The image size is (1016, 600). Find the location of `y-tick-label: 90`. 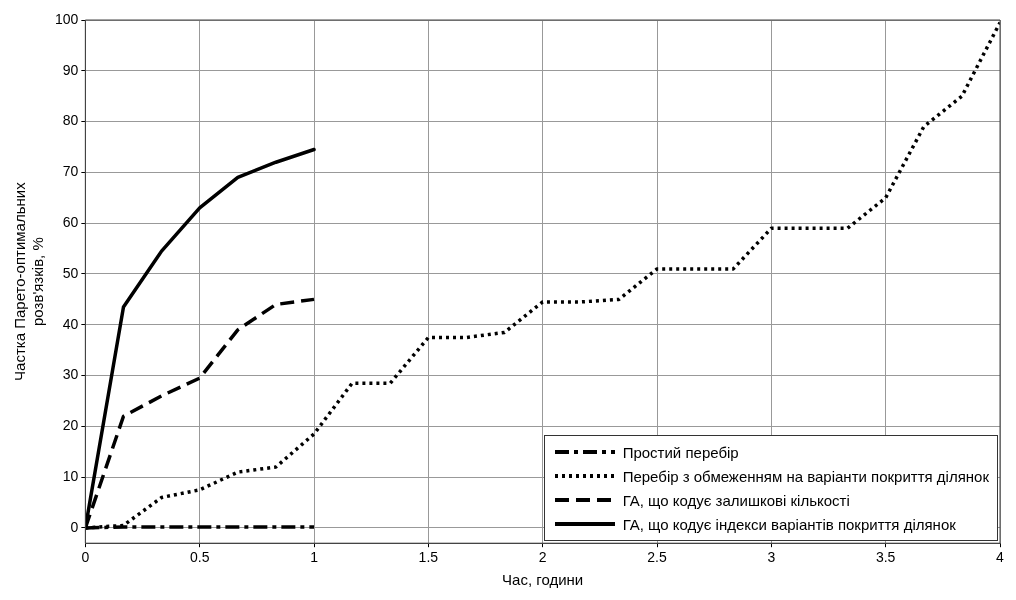

y-tick-label: 90 is located at coordinates (70, 69).